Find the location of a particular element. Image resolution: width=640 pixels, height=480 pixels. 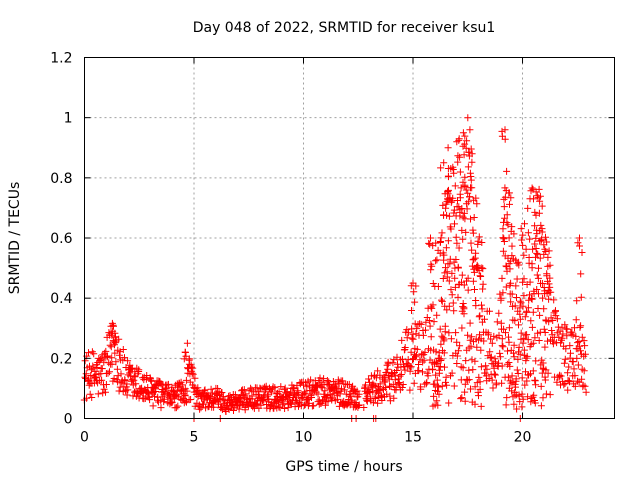

y-tick-label: 0.4 is located at coordinates (61, 299).